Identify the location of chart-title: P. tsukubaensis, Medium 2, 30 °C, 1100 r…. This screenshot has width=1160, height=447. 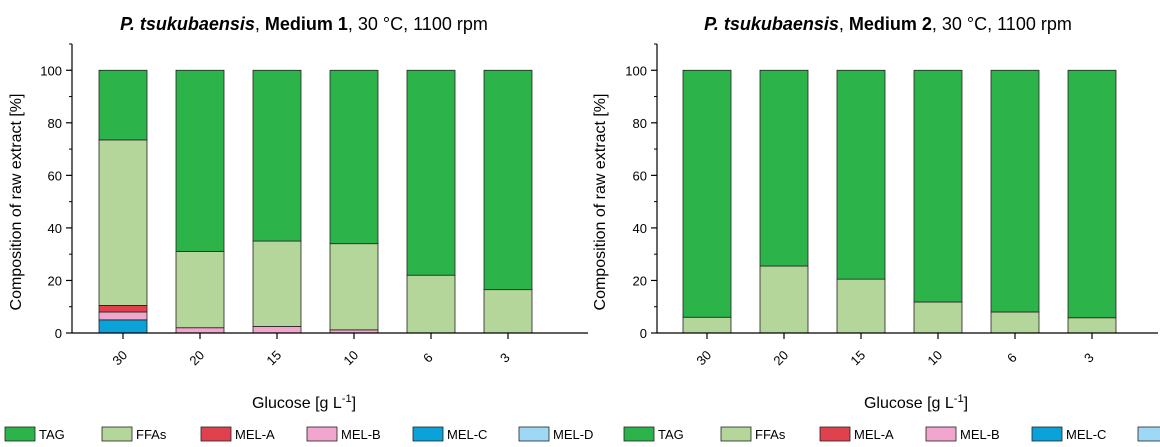
(888, 24).